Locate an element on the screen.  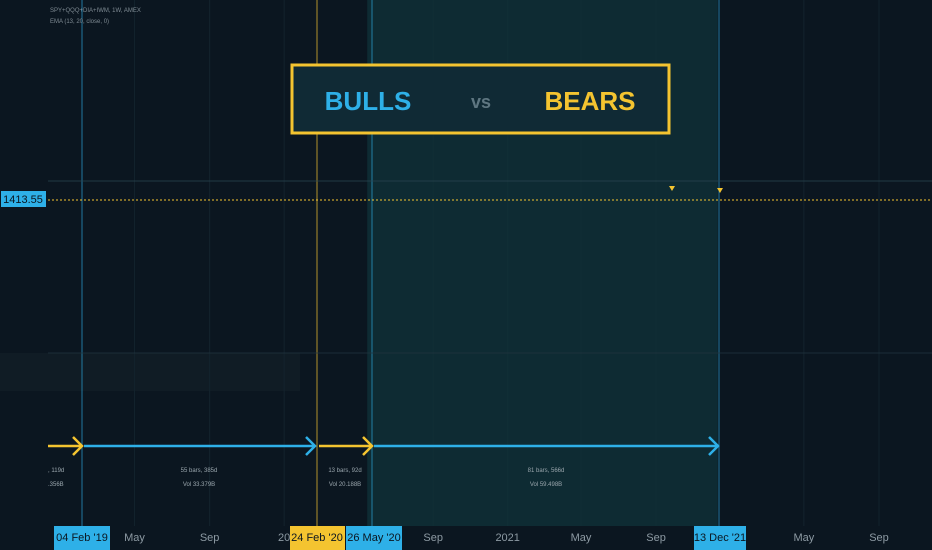
date-label-end-box is located at coordinates (720, 538).